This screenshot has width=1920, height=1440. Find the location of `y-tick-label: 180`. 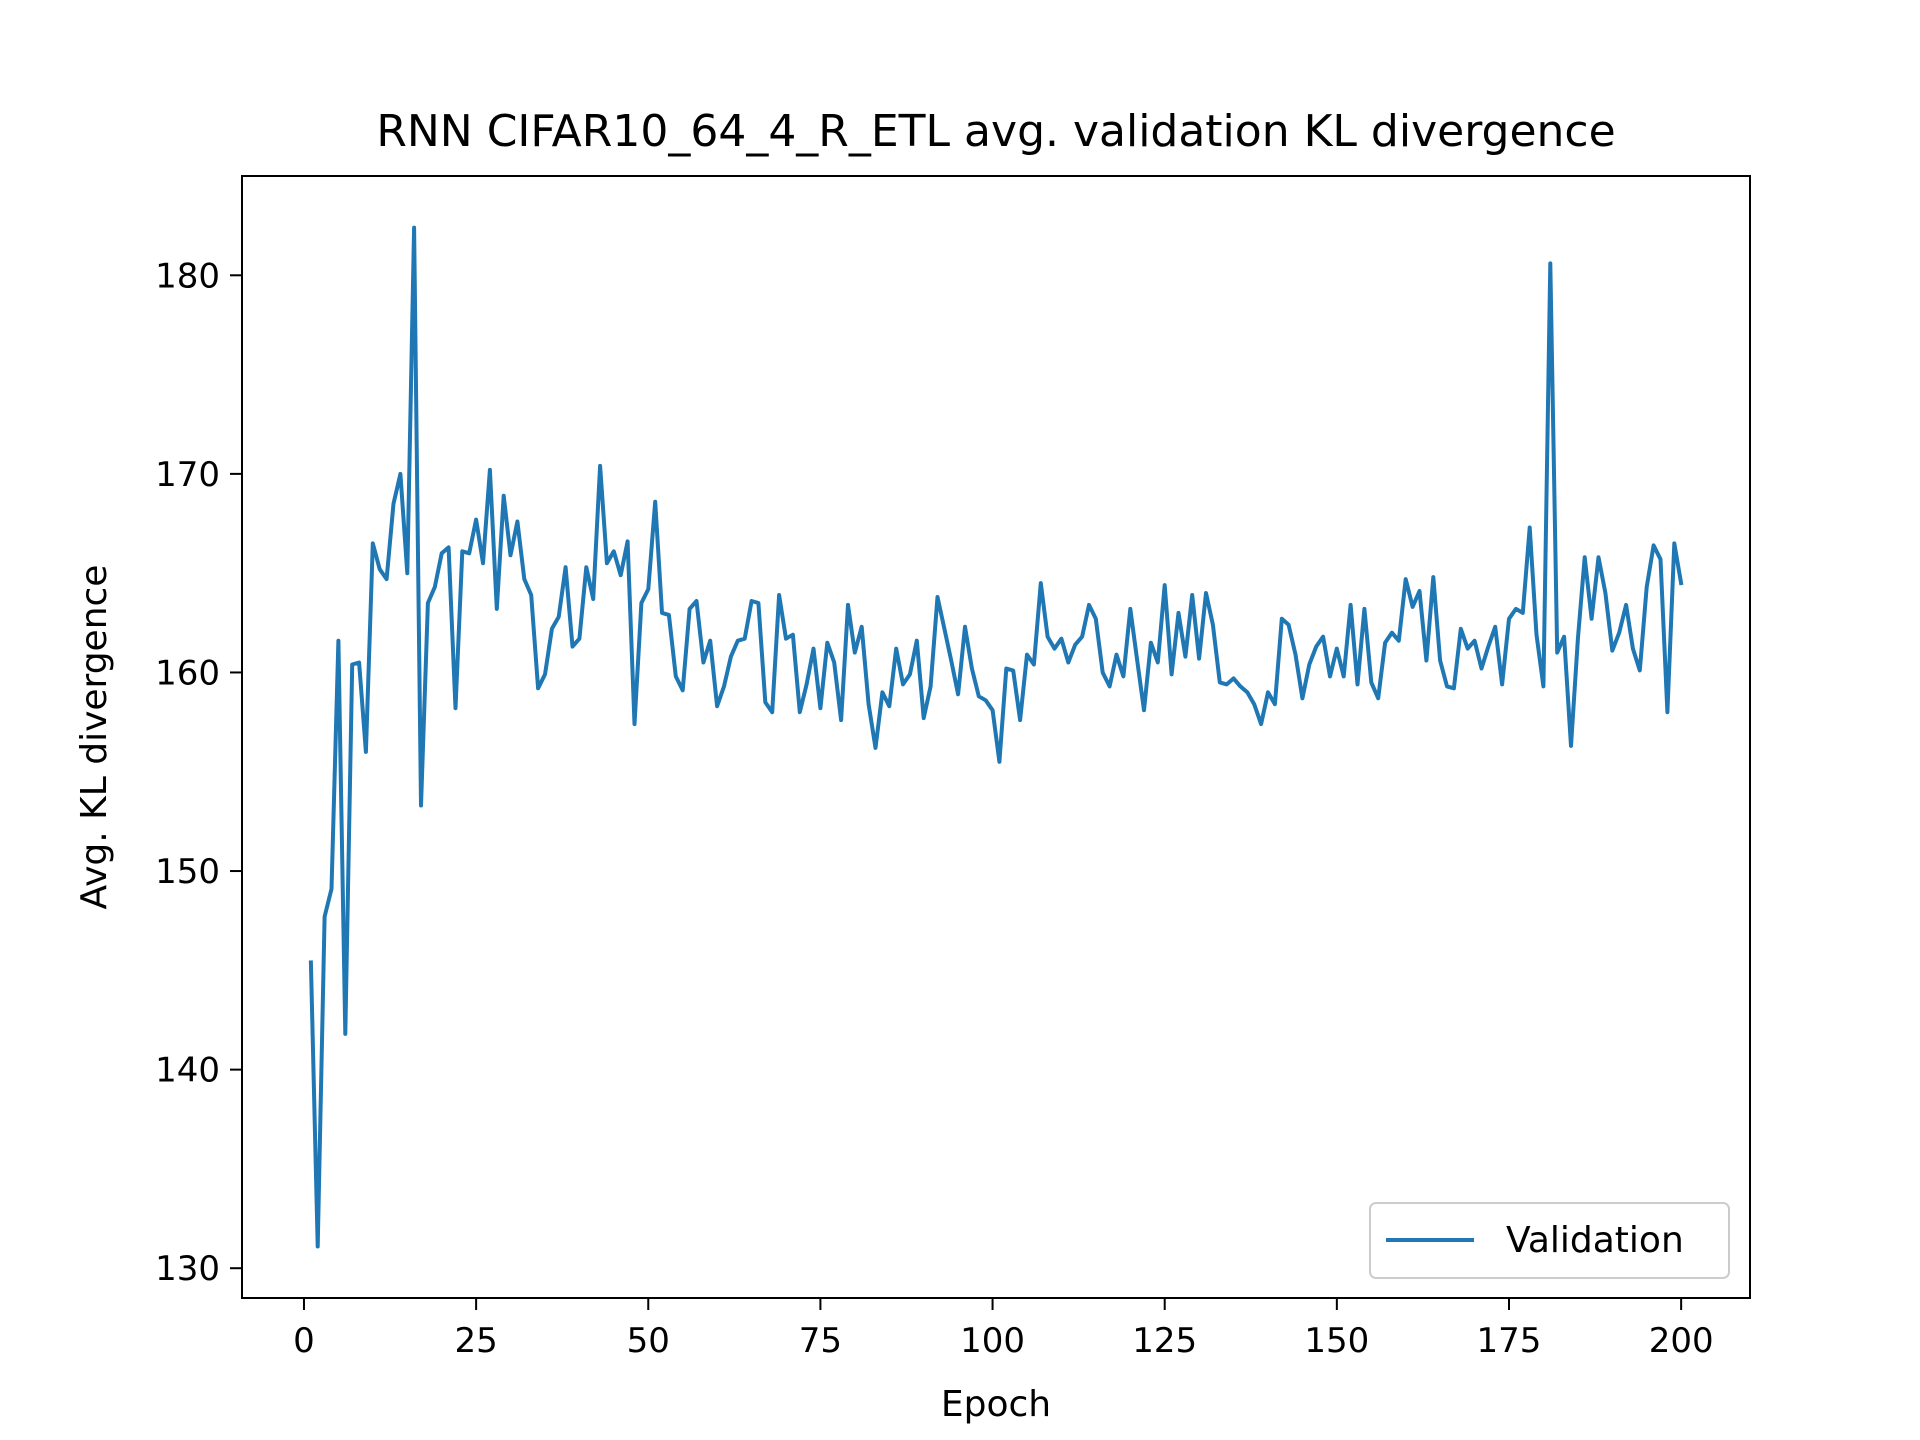

y-tick-label: 180 is located at coordinates (187, 276).